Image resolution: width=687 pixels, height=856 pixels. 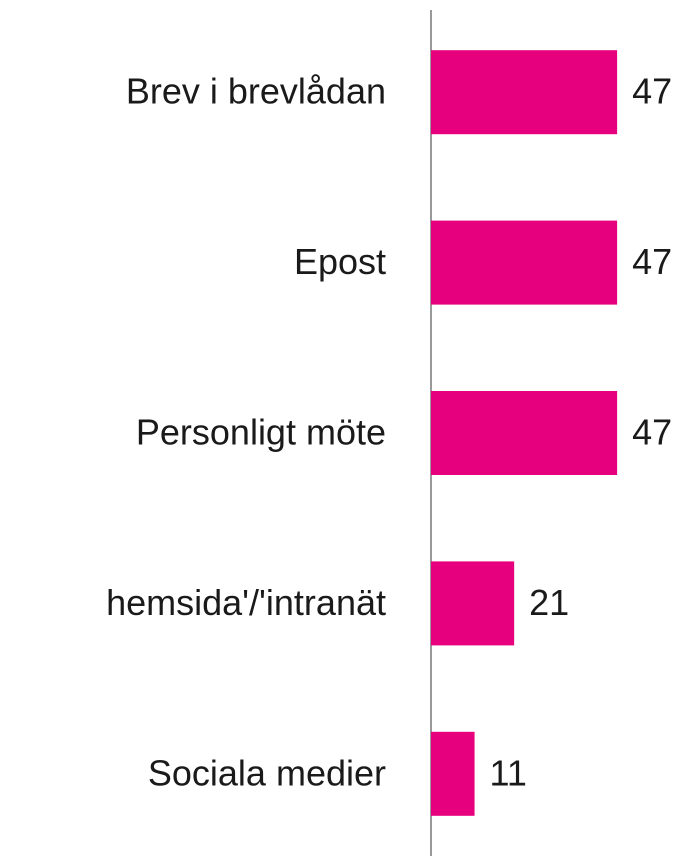 What do you see at coordinates (340, 261) in the screenshot?
I see `category-label: Epost` at bounding box center [340, 261].